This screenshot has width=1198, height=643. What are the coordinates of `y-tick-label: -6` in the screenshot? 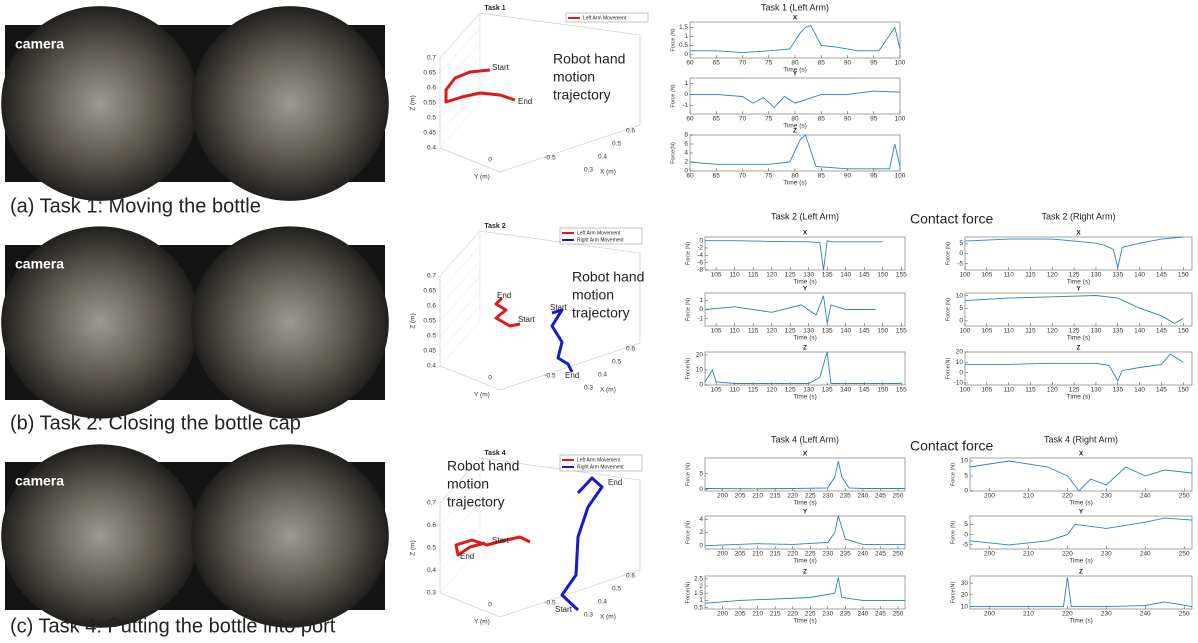 It's located at (700, 262).